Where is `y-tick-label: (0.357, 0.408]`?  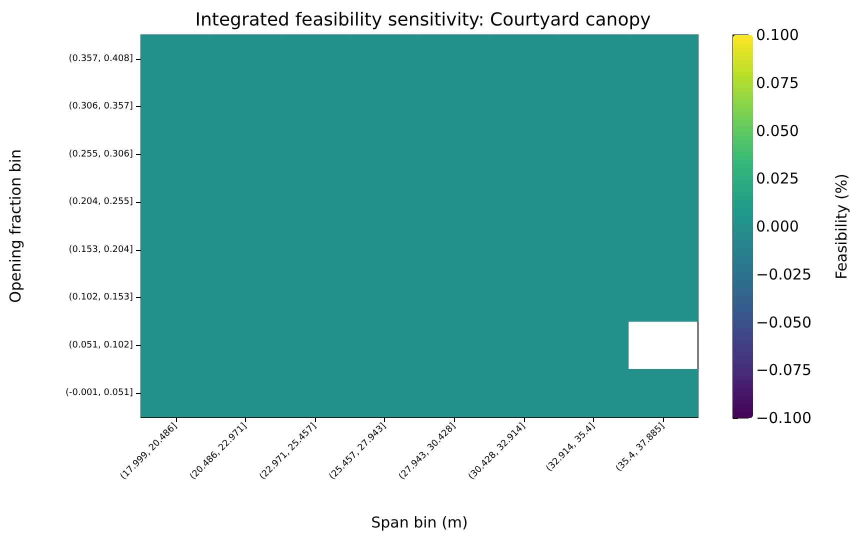 y-tick-label: (0.357, 0.408] is located at coordinates (100, 59).